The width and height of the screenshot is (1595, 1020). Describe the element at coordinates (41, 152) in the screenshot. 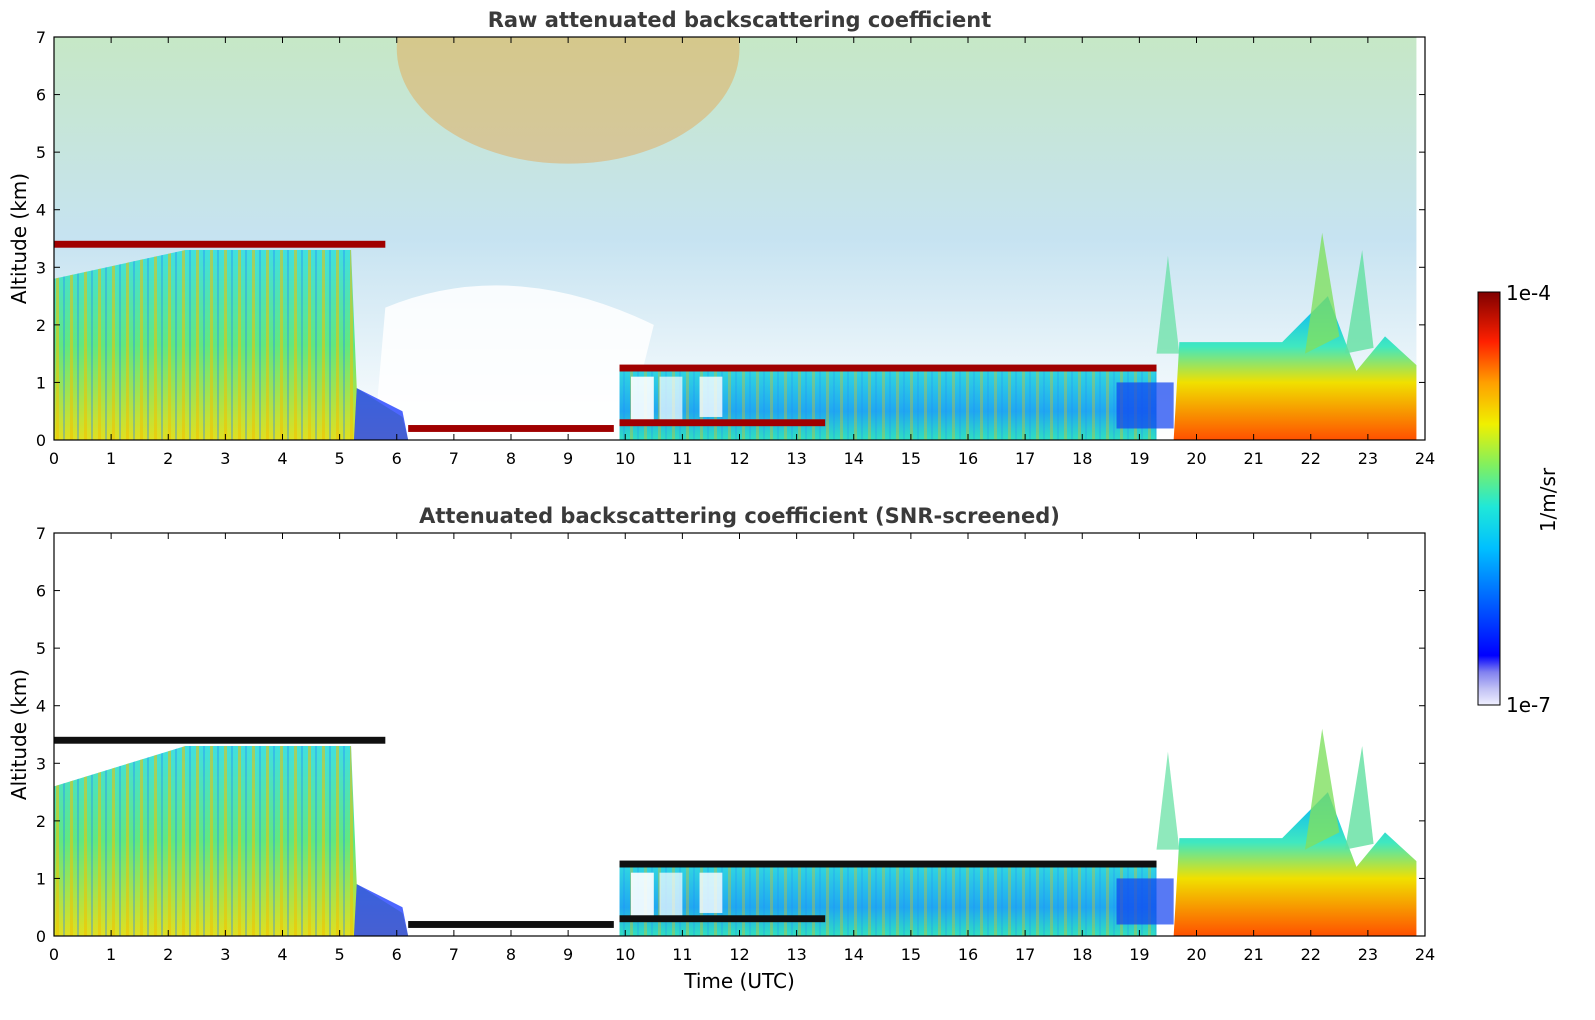

I see `y-tick-label: 5` at that location.